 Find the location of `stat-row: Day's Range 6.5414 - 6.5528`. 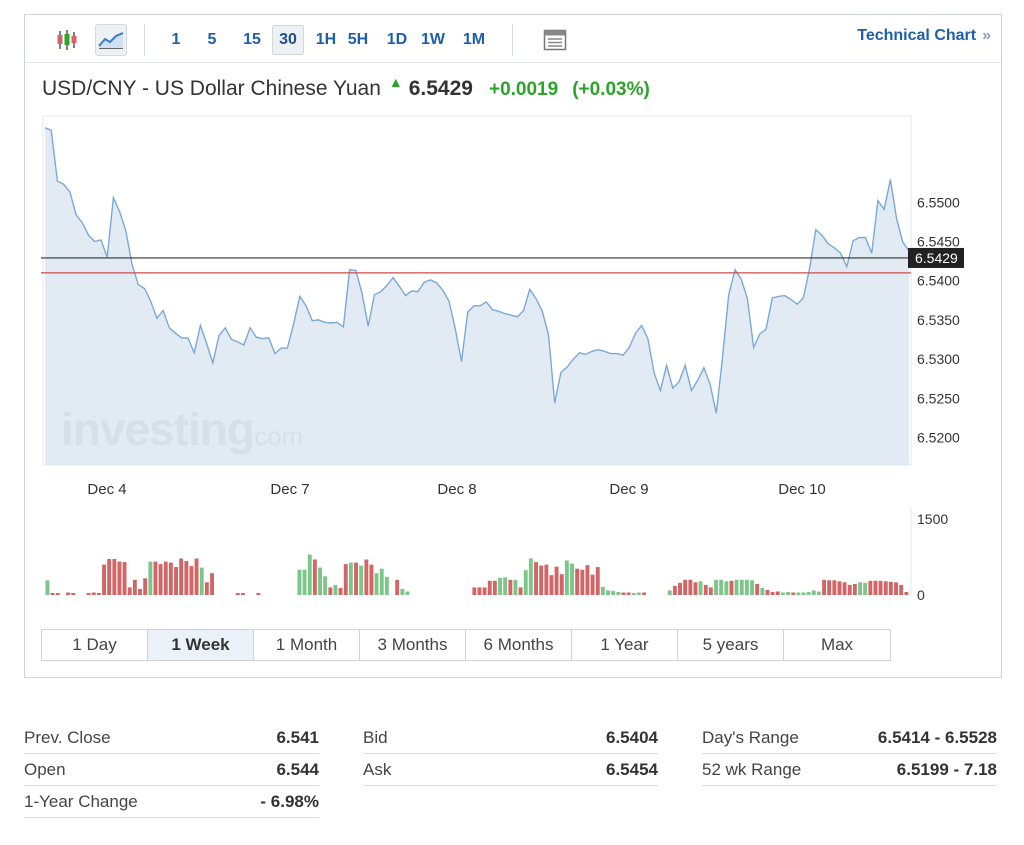

stat-row: Day's Range 6.5414 - 6.5528 is located at coordinates (849, 738).